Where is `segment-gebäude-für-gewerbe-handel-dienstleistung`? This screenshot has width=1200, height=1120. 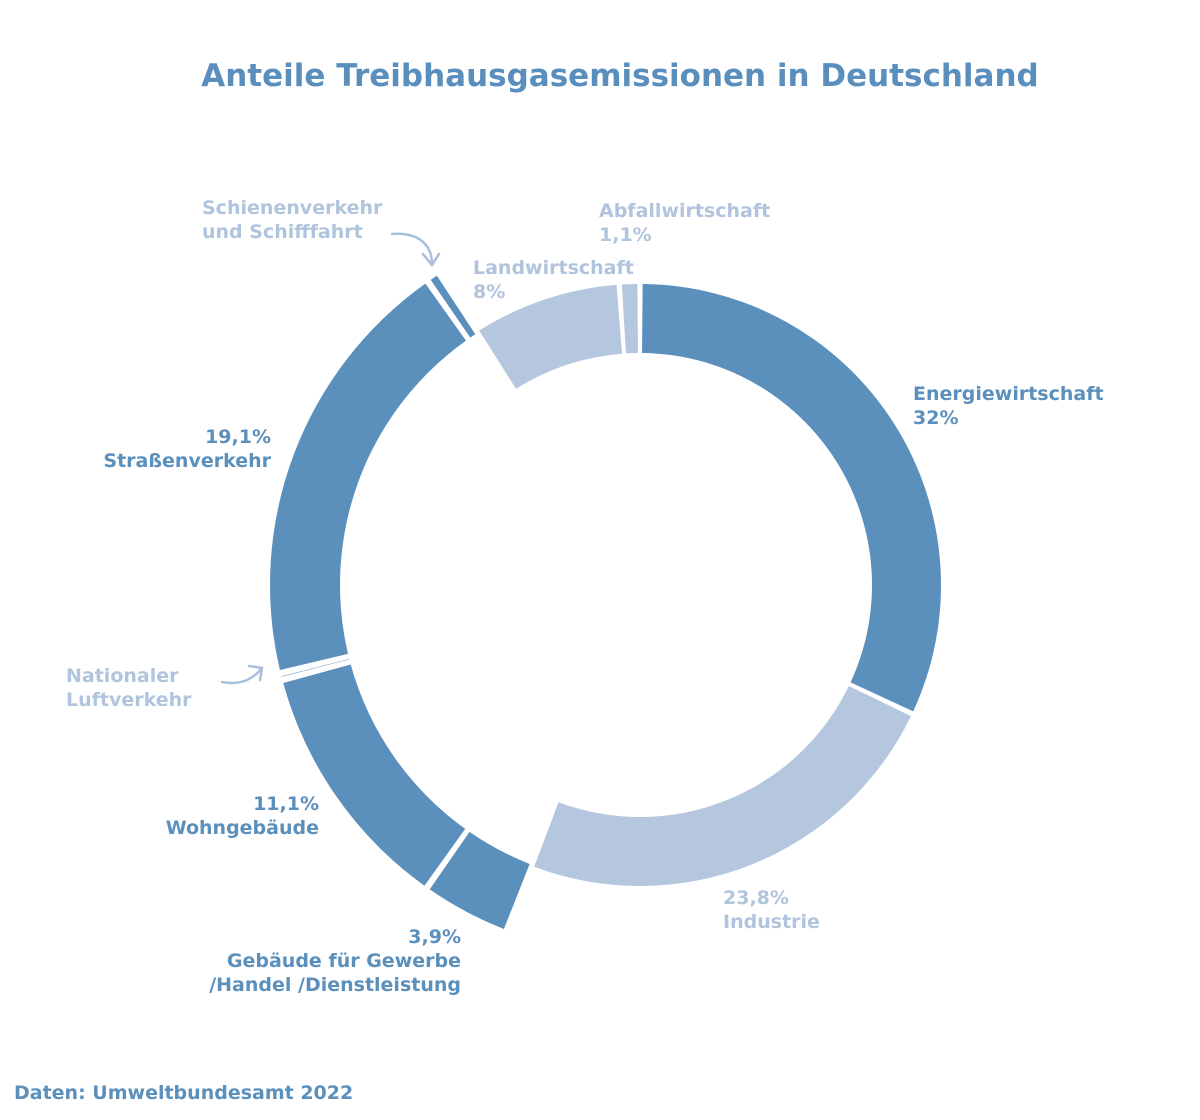
segment-gebäude-für-gewerbe-handel-dienstleistung is located at coordinates (479, 880).